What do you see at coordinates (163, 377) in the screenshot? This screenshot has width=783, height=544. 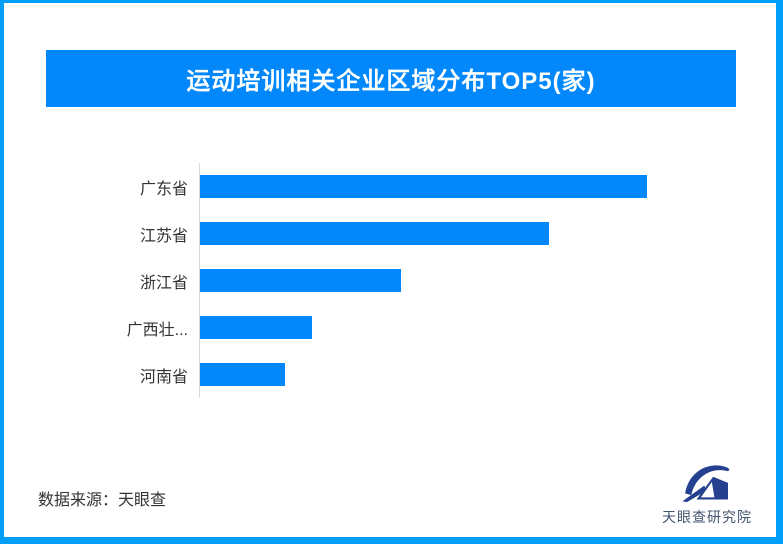 I see `category-label: 河南省` at bounding box center [163, 377].